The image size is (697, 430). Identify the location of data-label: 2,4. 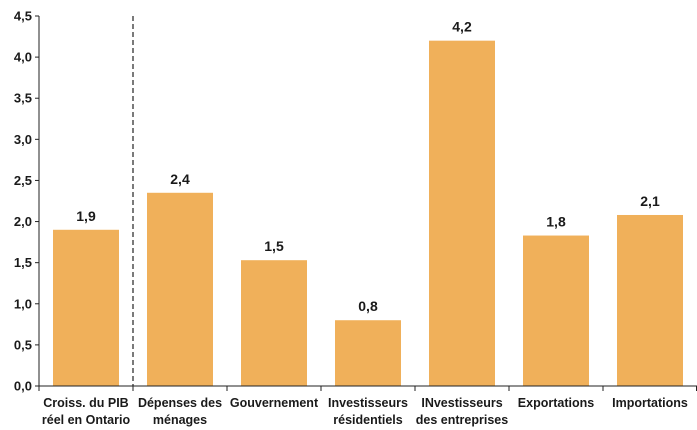
(180, 179).